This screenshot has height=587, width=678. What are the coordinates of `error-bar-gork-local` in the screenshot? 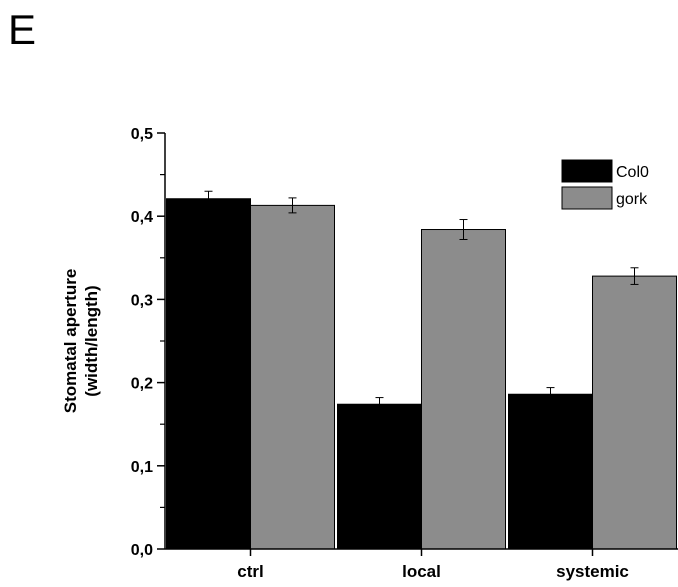 It's located at (463, 229).